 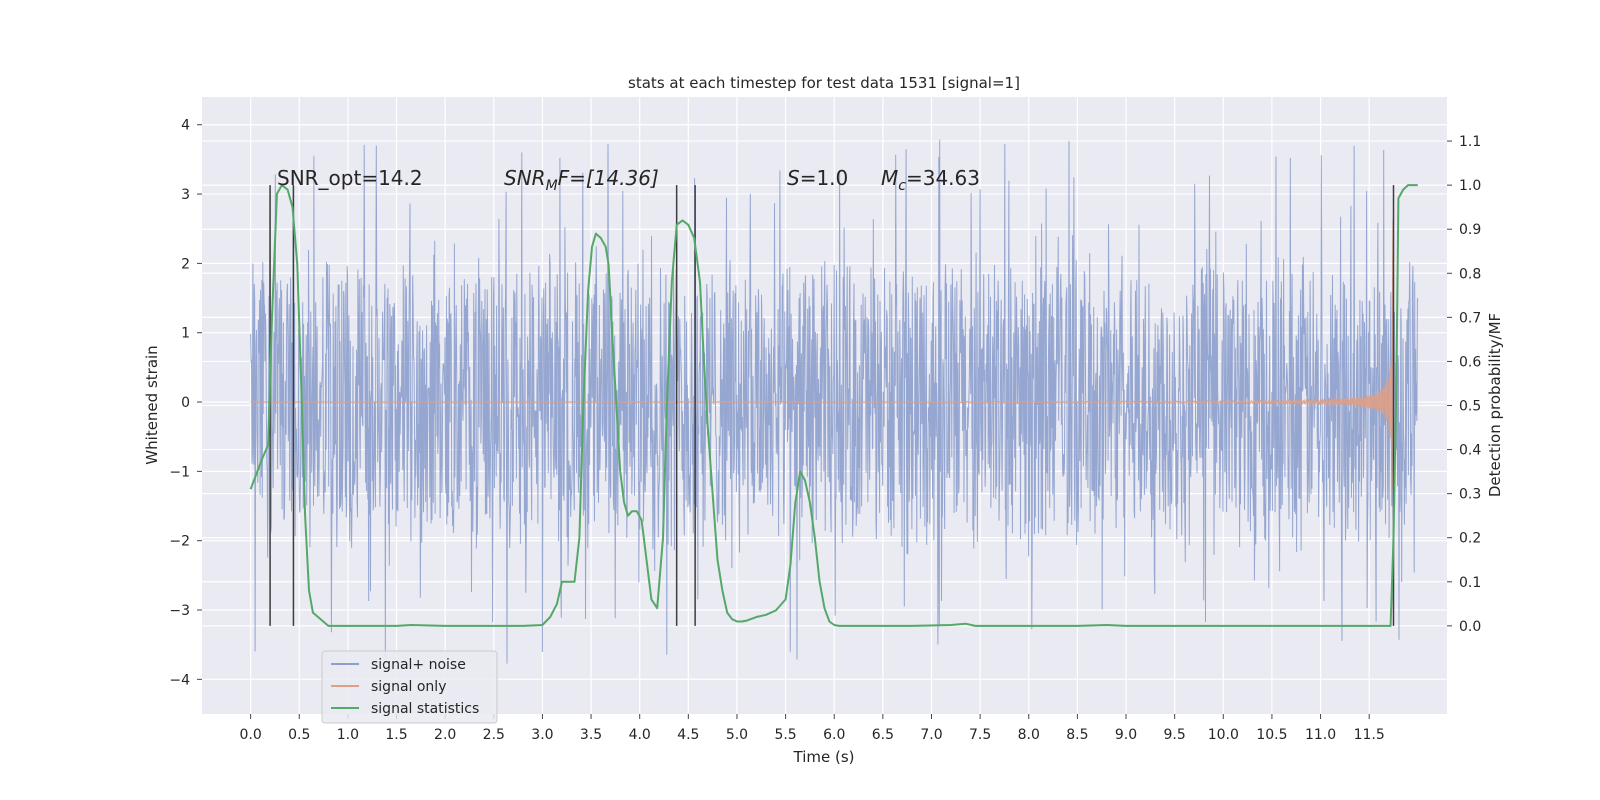 What do you see at coordinates (542, 735) in the screenshot?
I see `x-tick-label: 3.0` at bounding box center [542, 735].